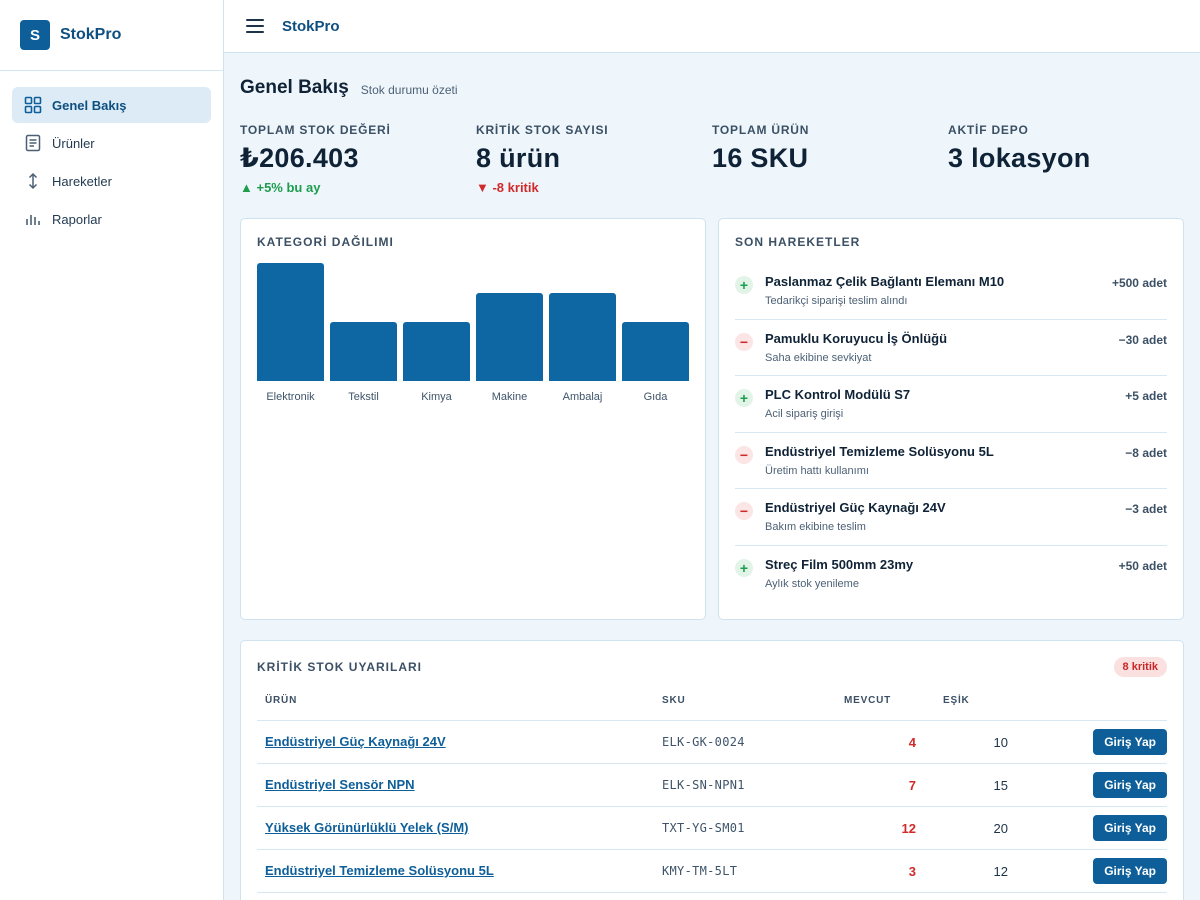 This screenshot has width=1200, height=900. What do you see at coordinates (367, 827) in the screenshot?
I see `product-link: Yüksek Görünürlüklü Yelek (S/M)` at bounding box center [367, 827].